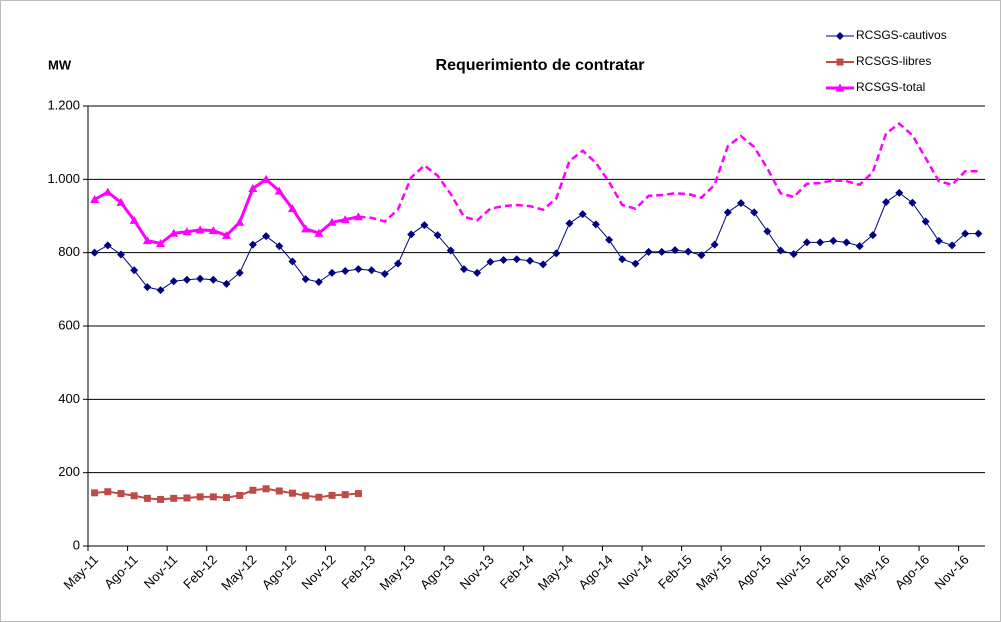  I want to click on y-tick-label: 800, so click(69, 251).